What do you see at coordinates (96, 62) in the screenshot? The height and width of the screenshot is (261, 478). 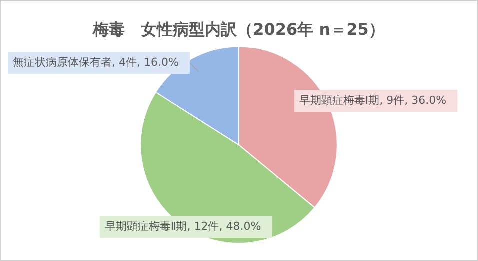 I see `slice-label: 無症状病原体保有者, 4件, 16.0%` at bounding box center [96, 62].